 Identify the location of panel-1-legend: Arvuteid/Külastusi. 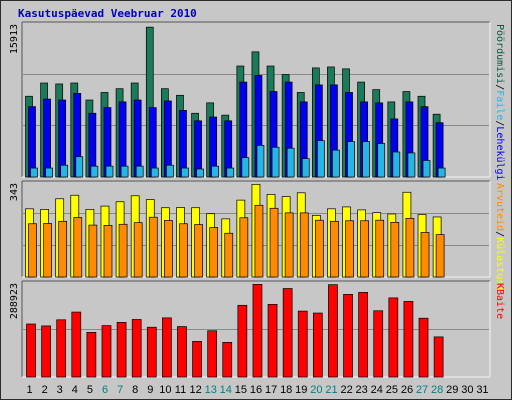
(499, 237).